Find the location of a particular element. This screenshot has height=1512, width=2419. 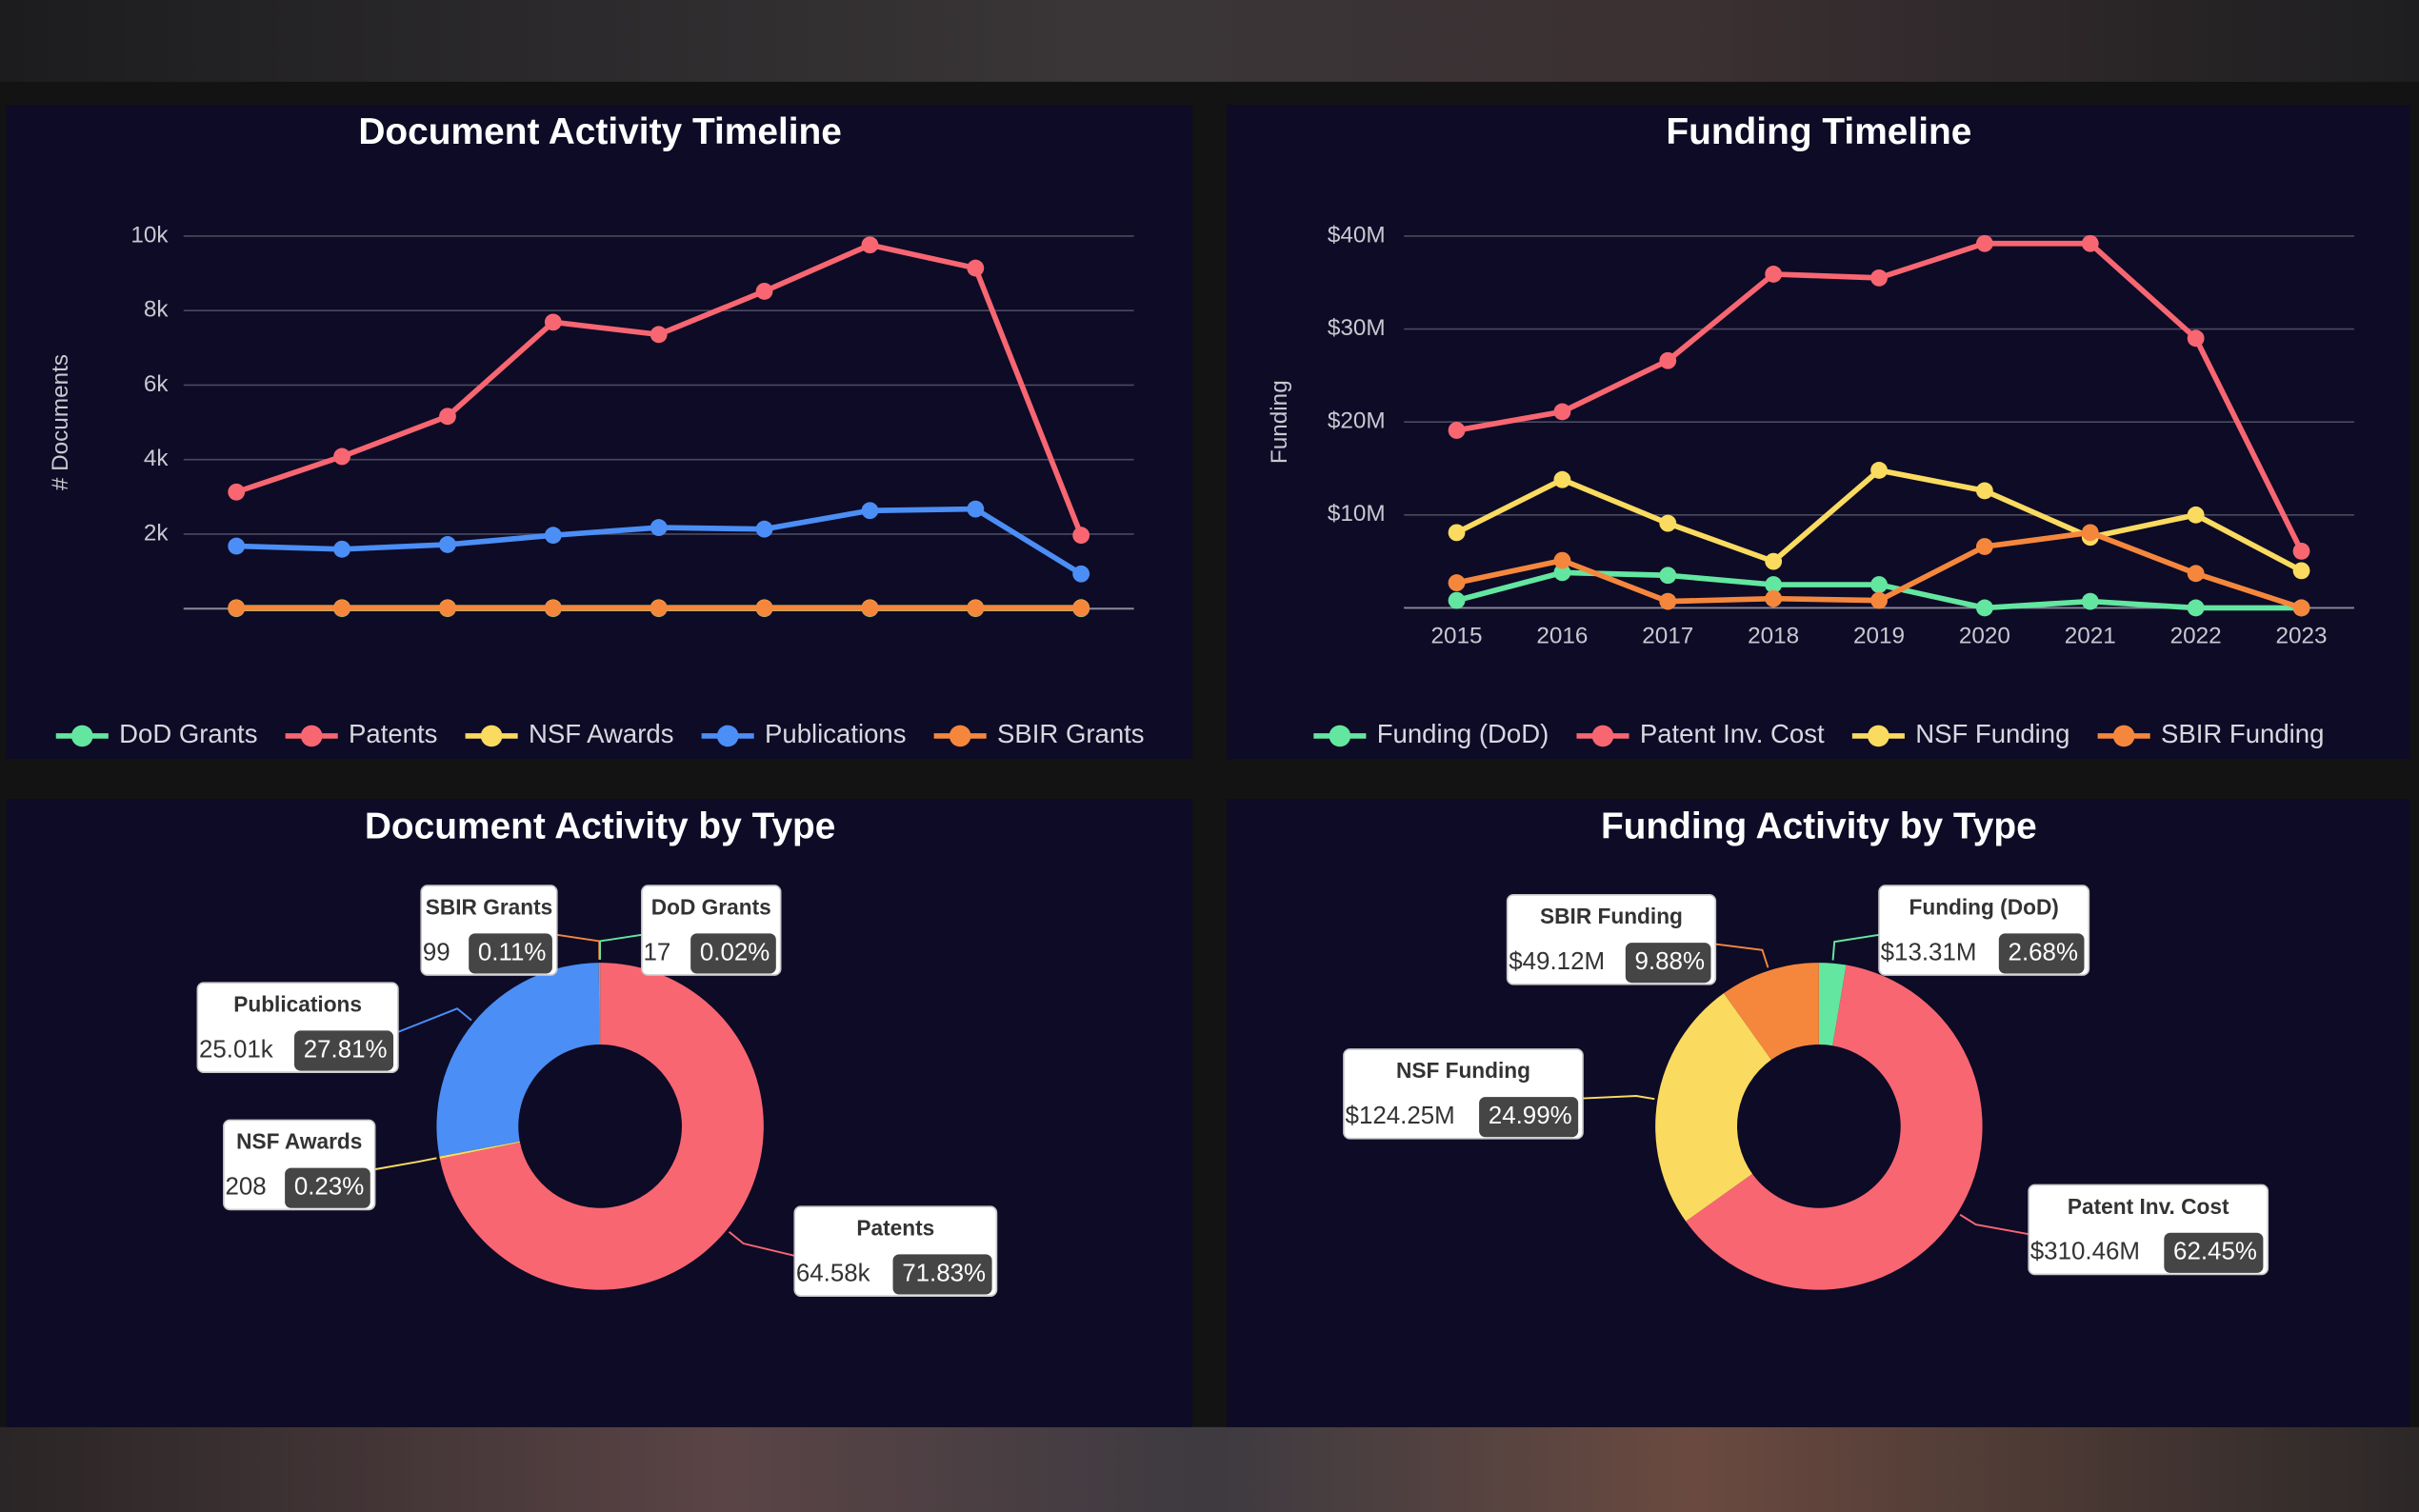

chart-title: Document Activity by Type is located at coordinates (600, 826).